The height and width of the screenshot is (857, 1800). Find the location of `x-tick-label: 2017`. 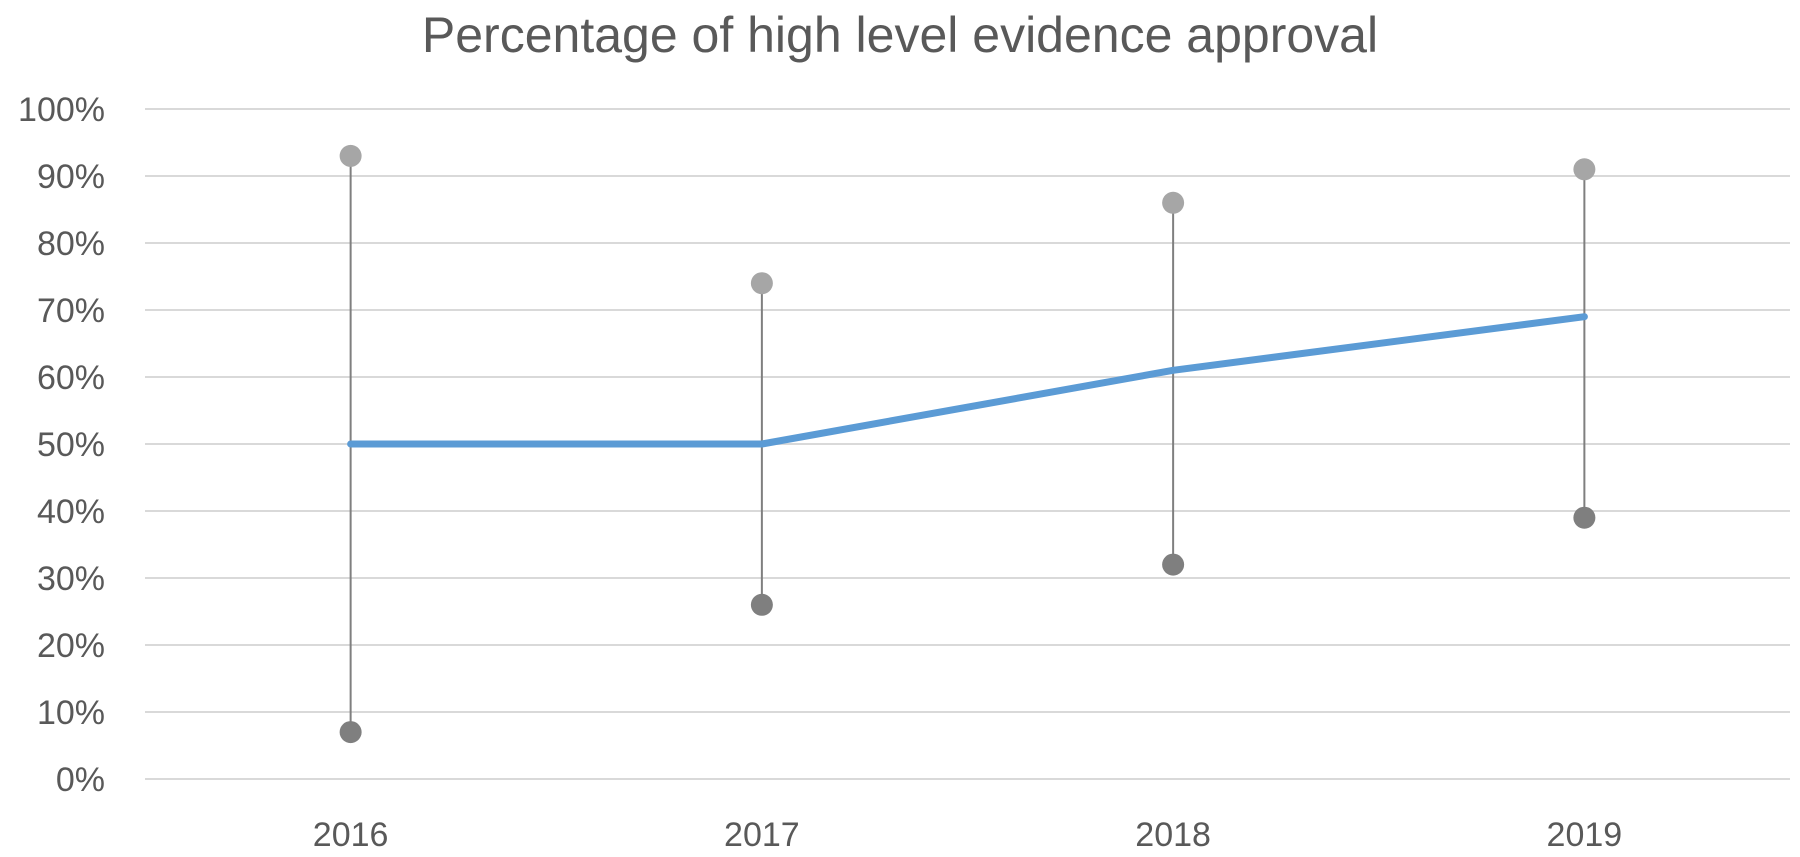

x-tick-label: 2017 is located at coordinates (762, 835).